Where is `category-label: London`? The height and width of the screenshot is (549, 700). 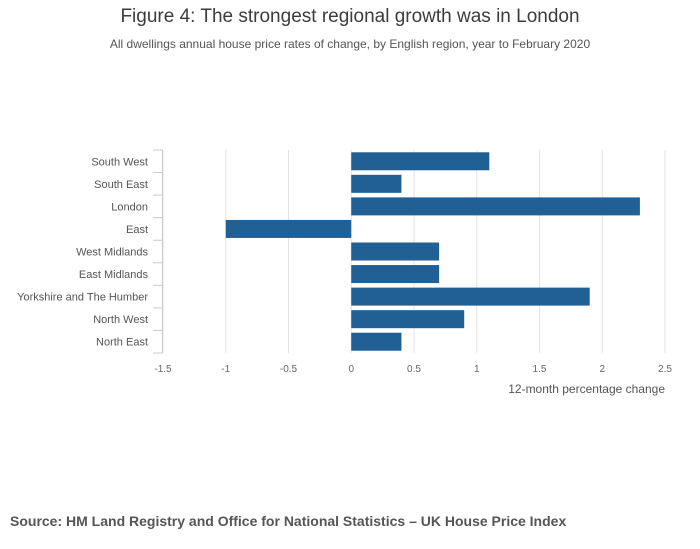 category-label: London is located at coordinates (129, 207).